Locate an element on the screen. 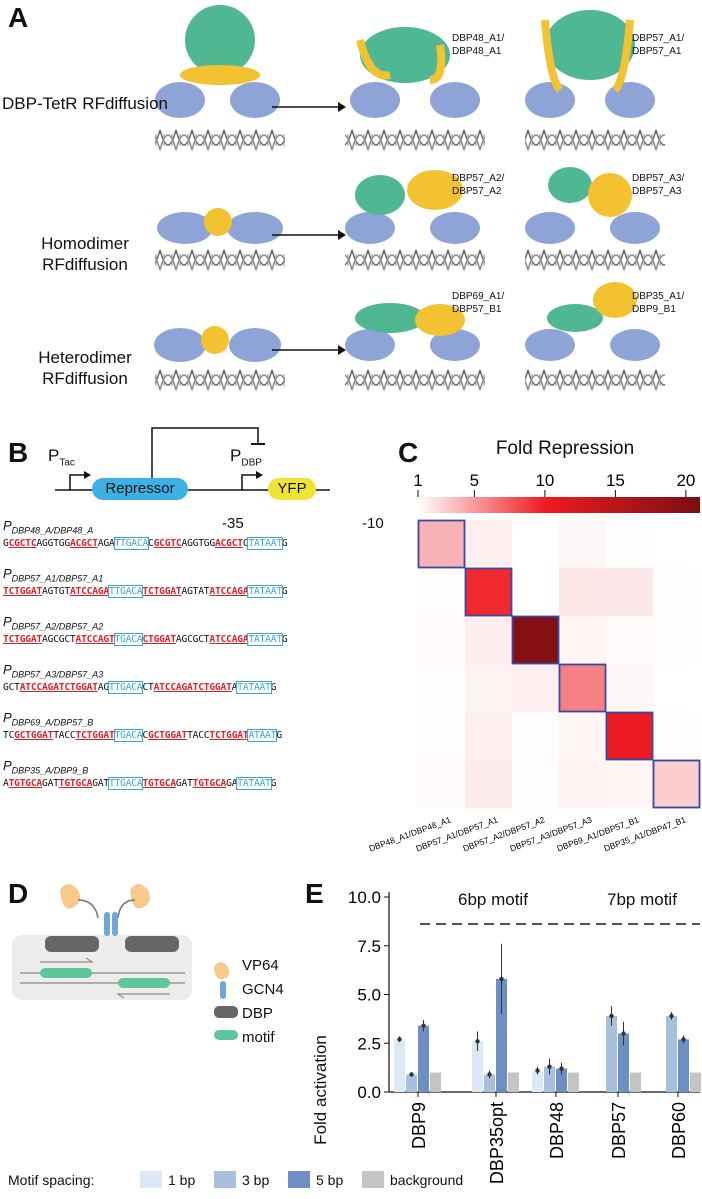  colorbar-tick-label: 20 is located at coordinates (685, 480).